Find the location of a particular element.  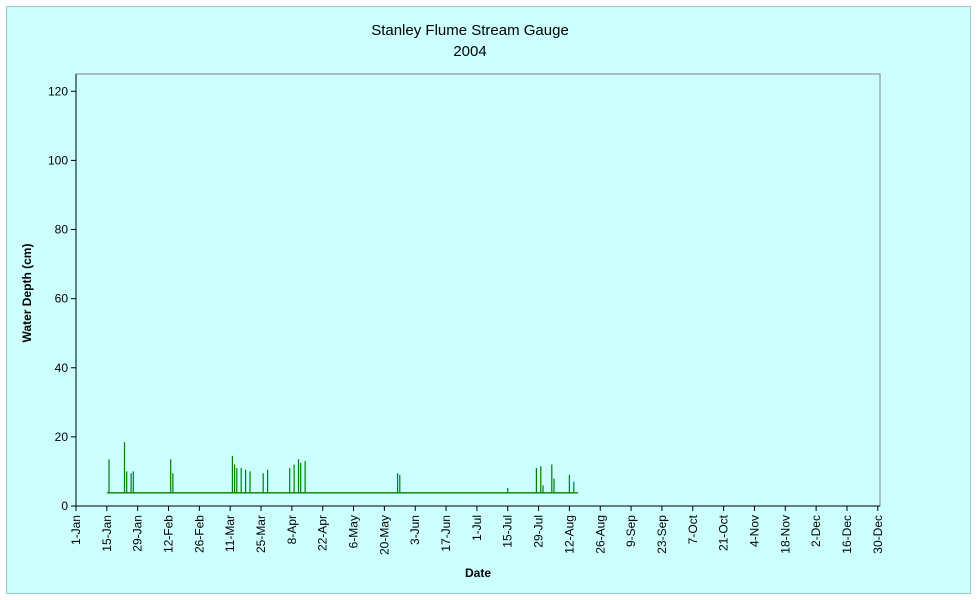

series-line is located at coordinates (341, 468).